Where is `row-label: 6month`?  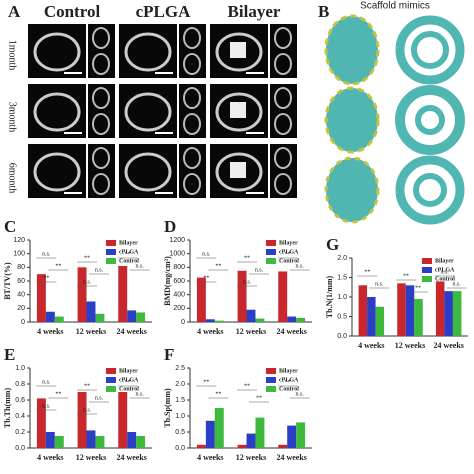
row-label: 6month is located at coordinates (12, 178).